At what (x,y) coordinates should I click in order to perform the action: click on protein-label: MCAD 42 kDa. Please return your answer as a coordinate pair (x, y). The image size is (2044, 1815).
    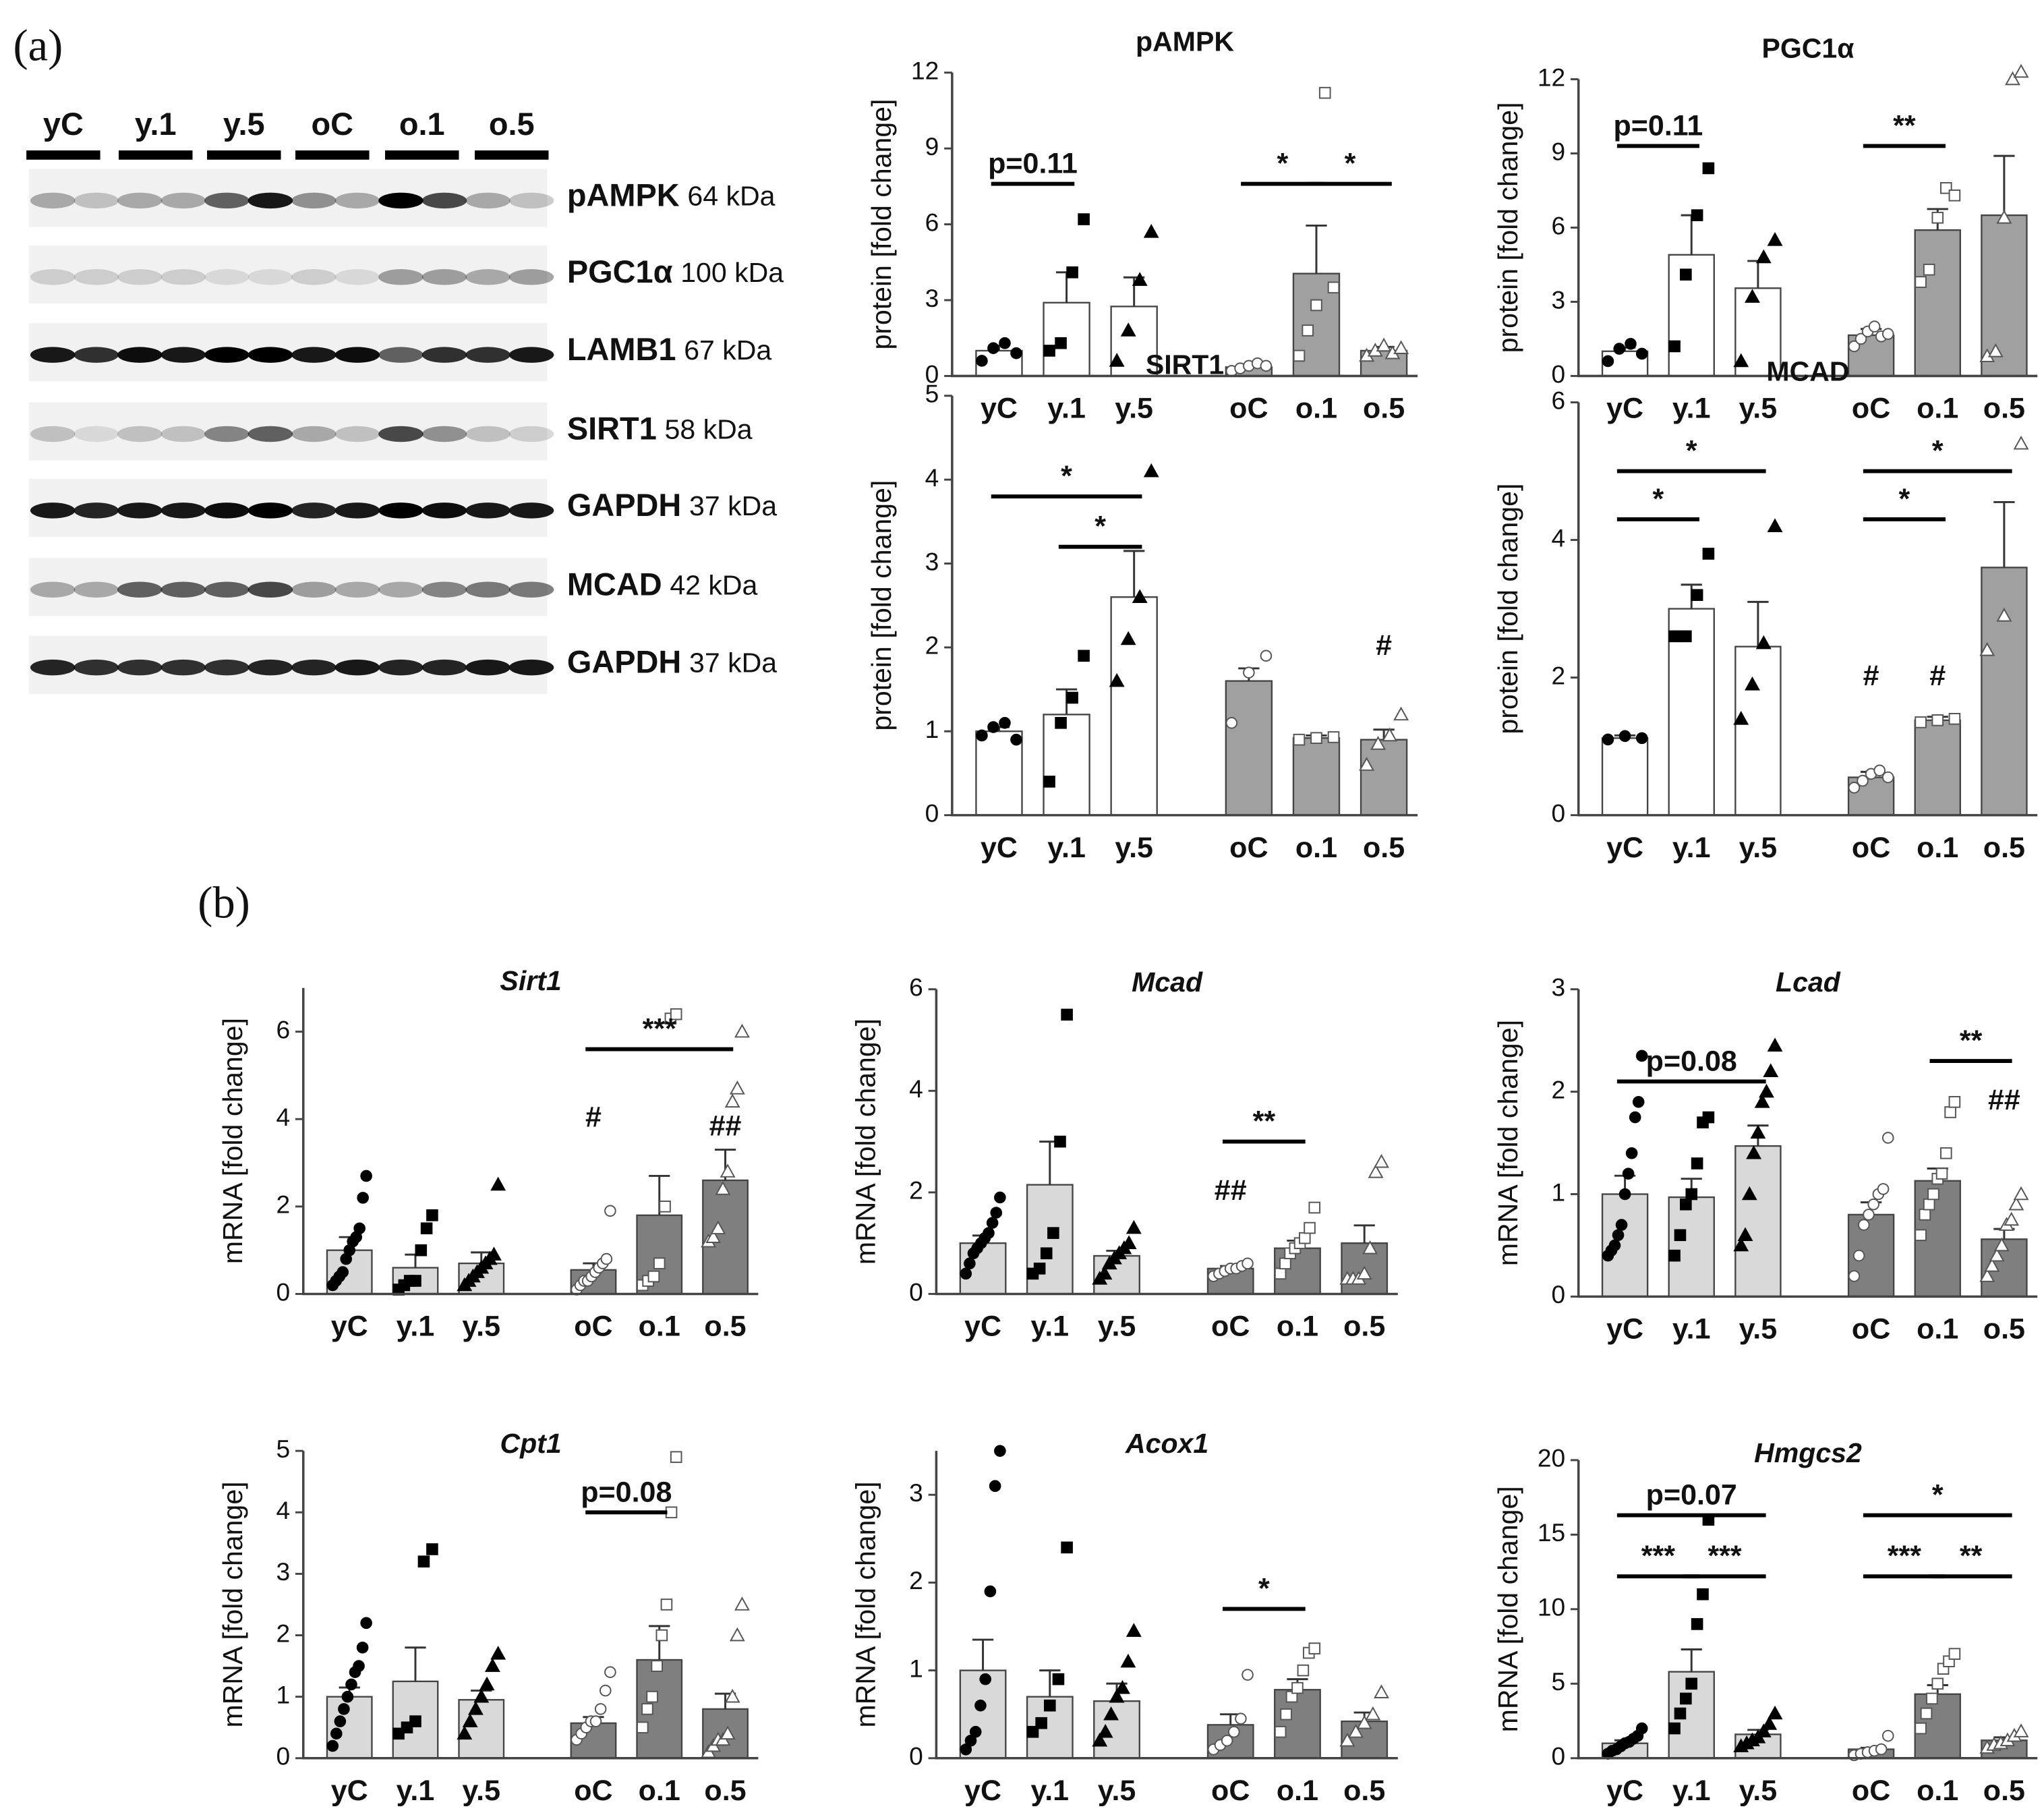
    Looking at the image, I should click on (662, 584).